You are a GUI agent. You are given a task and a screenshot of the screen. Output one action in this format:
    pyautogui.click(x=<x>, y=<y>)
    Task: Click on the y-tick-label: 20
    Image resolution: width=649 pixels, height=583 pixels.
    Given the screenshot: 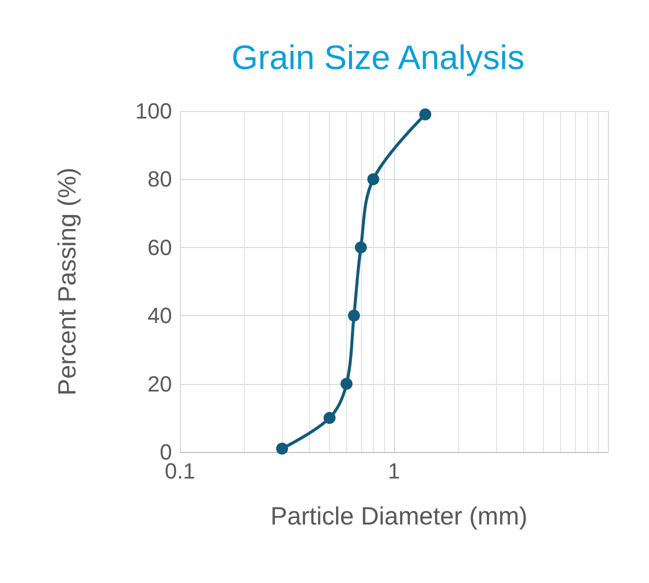 What is the action you would take?
    pyautogui.click(x=160, y=383)
    